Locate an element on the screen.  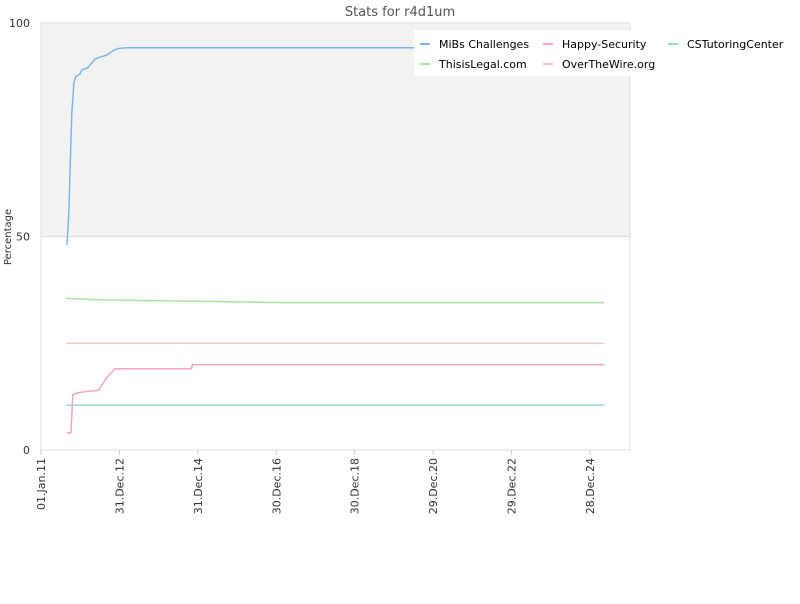
x-tick-label: 29.Dec.22 is located at coordinates (512, 486).